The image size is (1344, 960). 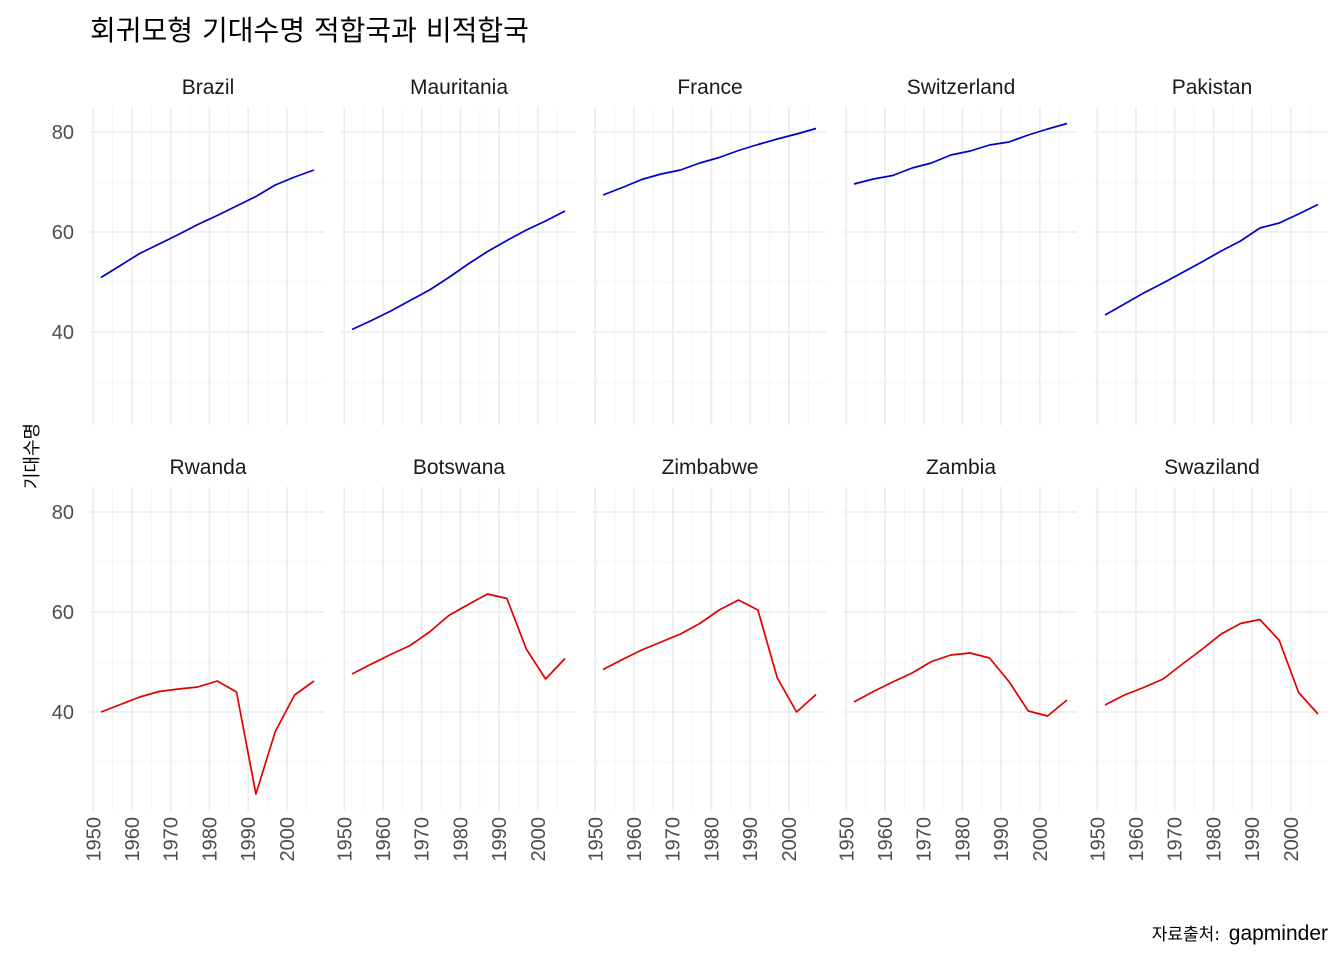 I want to click on facet-panel: Zambia 1950 1960 1970 1980 1990 2000, so click(x=956, y=659).